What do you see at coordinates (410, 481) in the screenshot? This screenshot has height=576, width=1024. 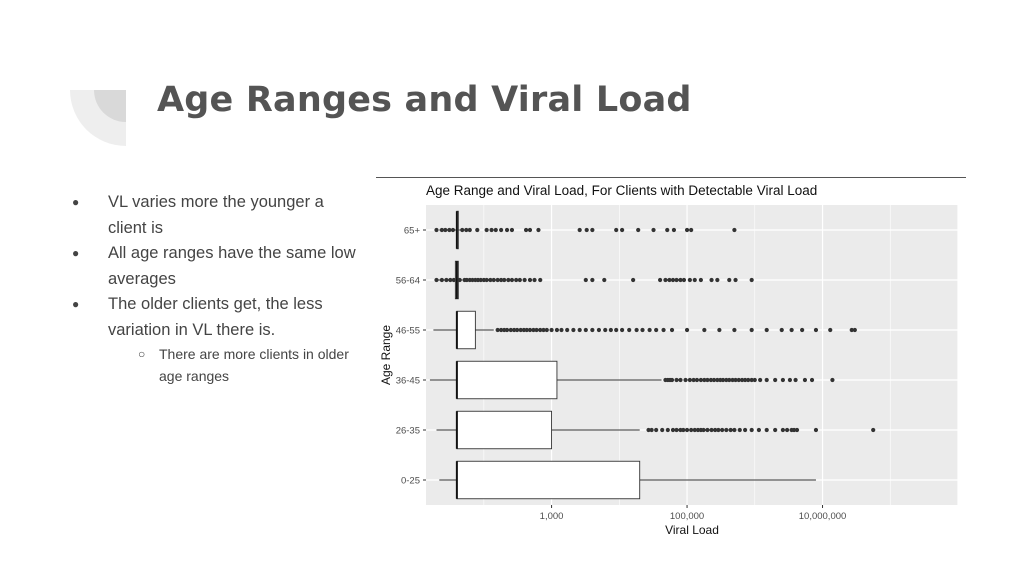 I see `y-tick-label: 0-25` at bounding box center [410, 481].